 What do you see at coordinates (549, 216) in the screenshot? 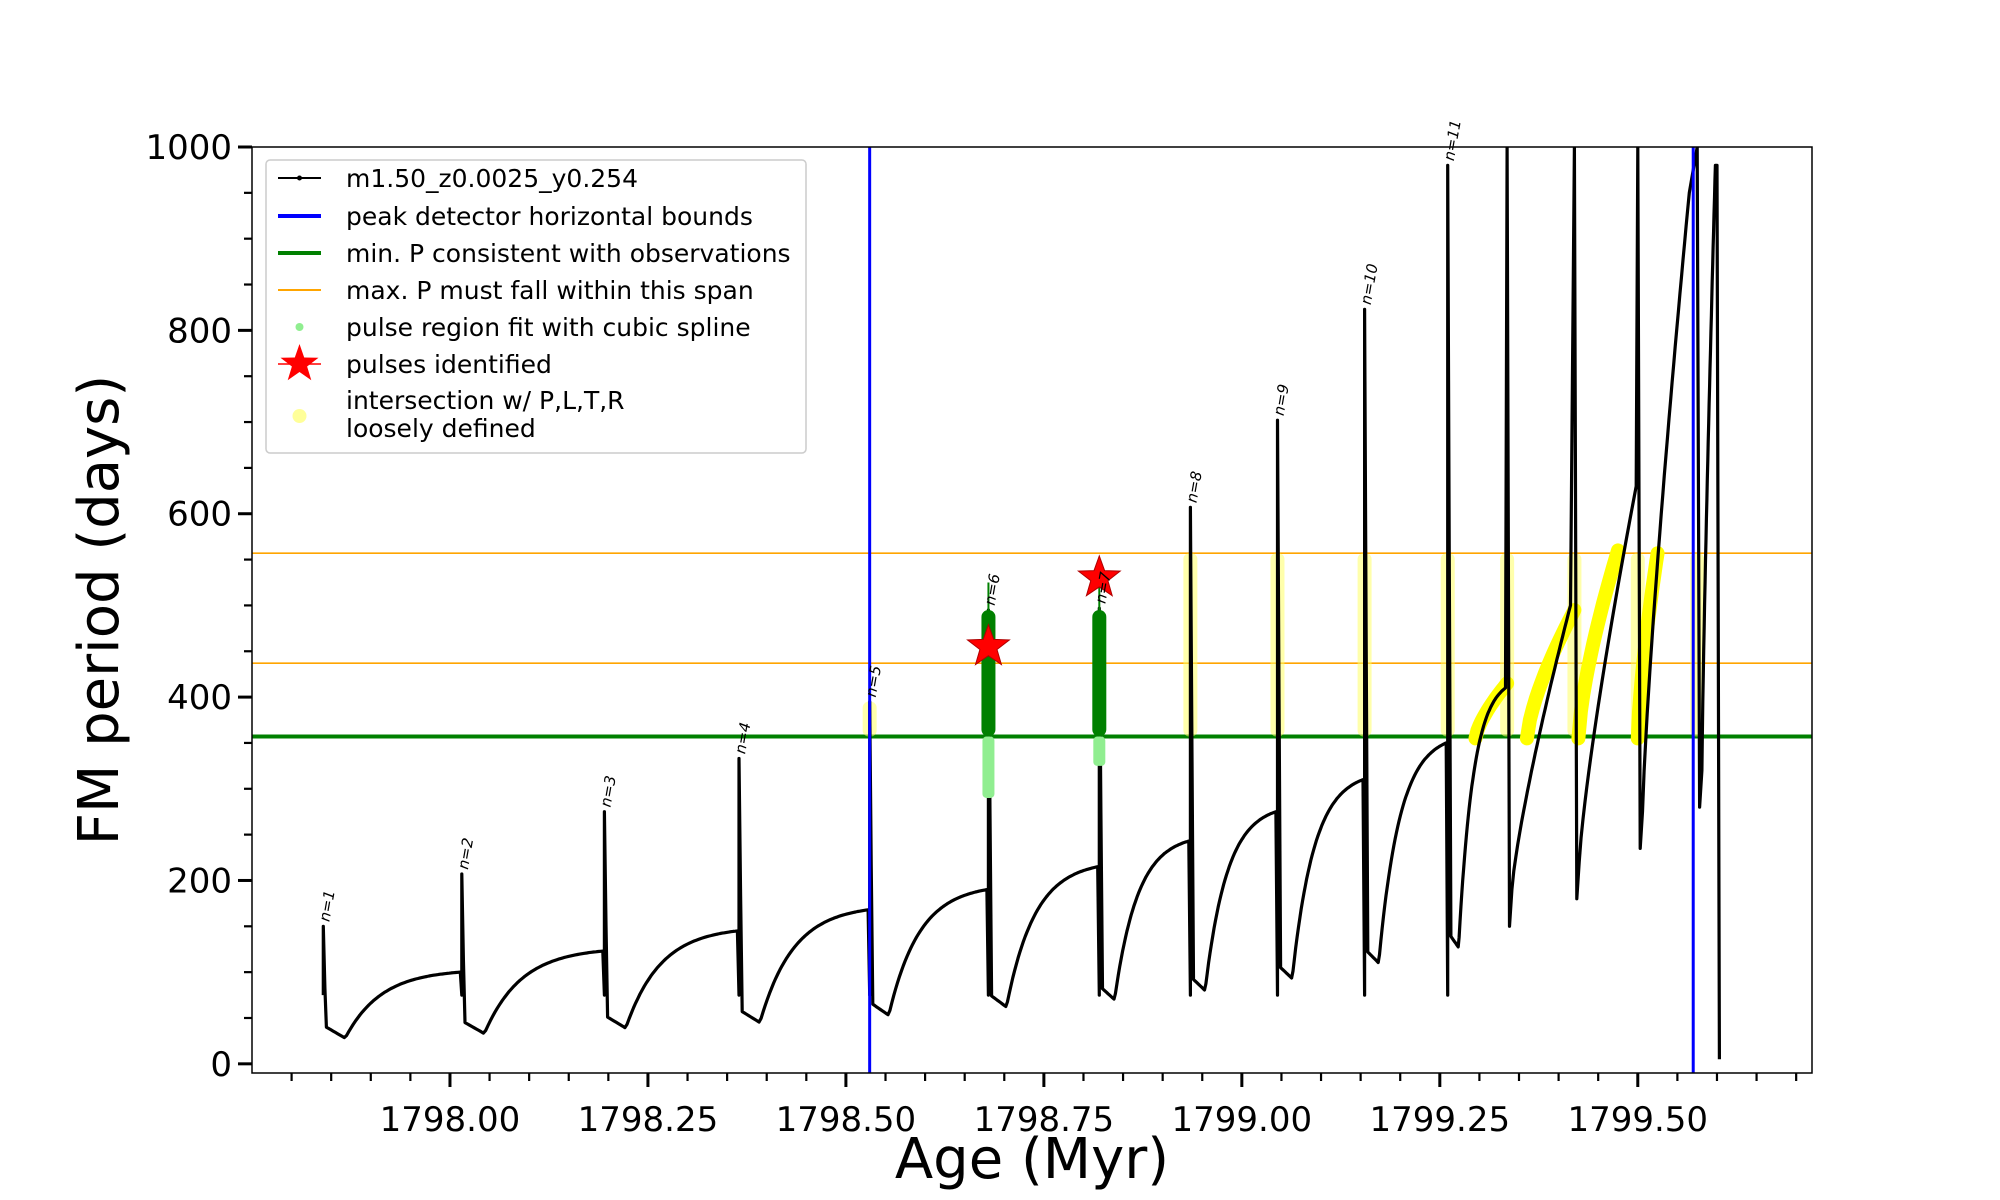
I see `legend-label: peak detector horizontal bounds` at bounding box center [549, 216].